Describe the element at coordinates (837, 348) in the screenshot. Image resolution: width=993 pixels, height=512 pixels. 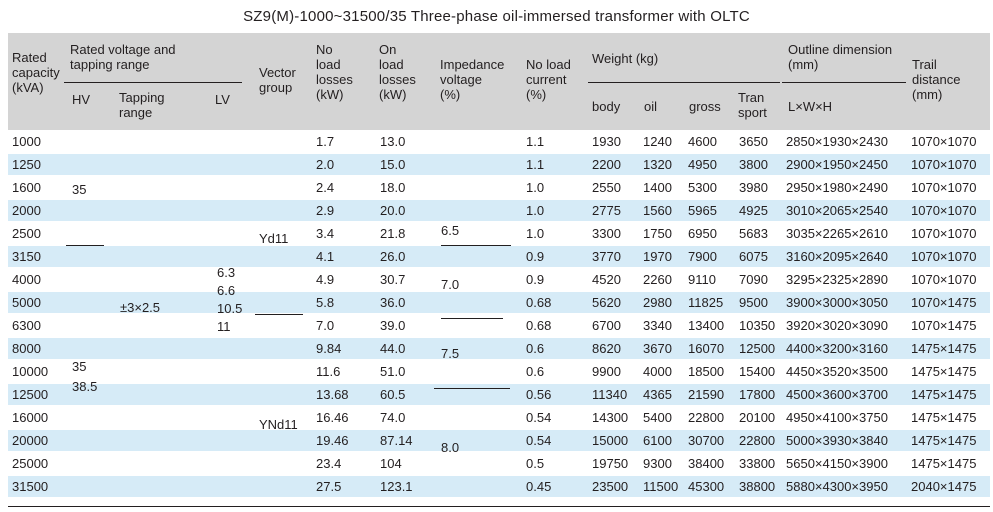
I see `cell-dim: 4400×3200×3160` at that location.